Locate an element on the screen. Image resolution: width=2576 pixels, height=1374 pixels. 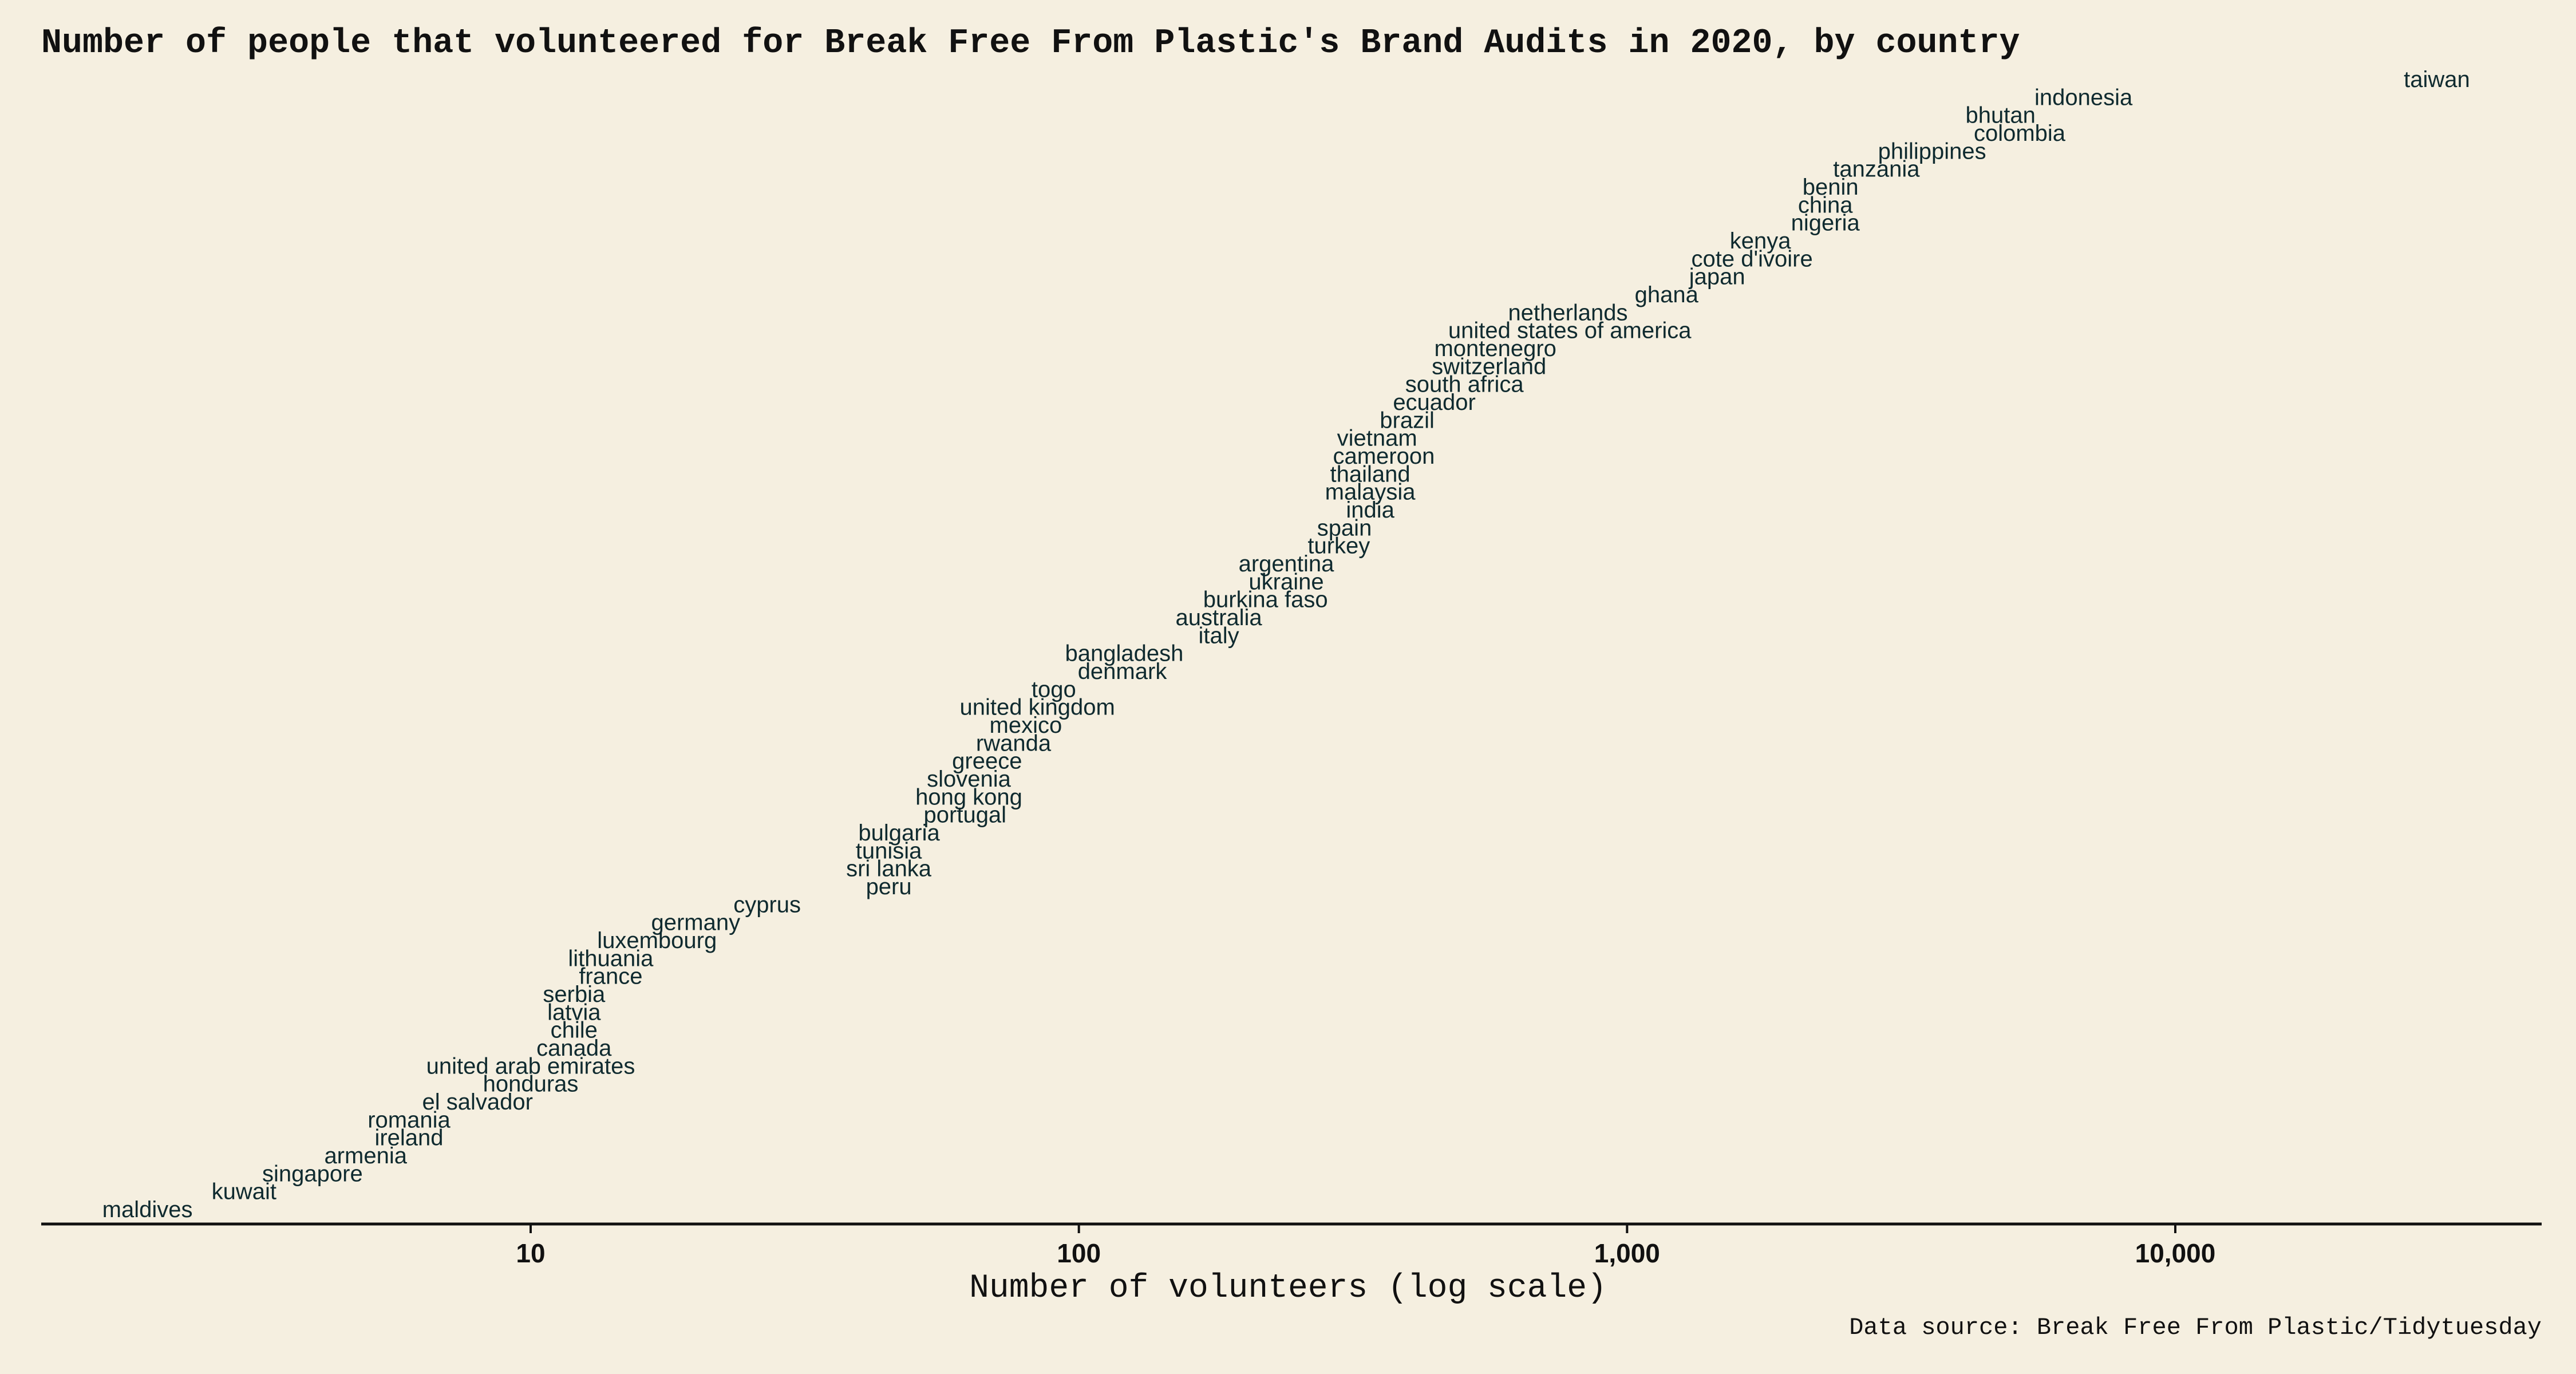
point-label-chile: chile is located at coordinates (574, 1030).